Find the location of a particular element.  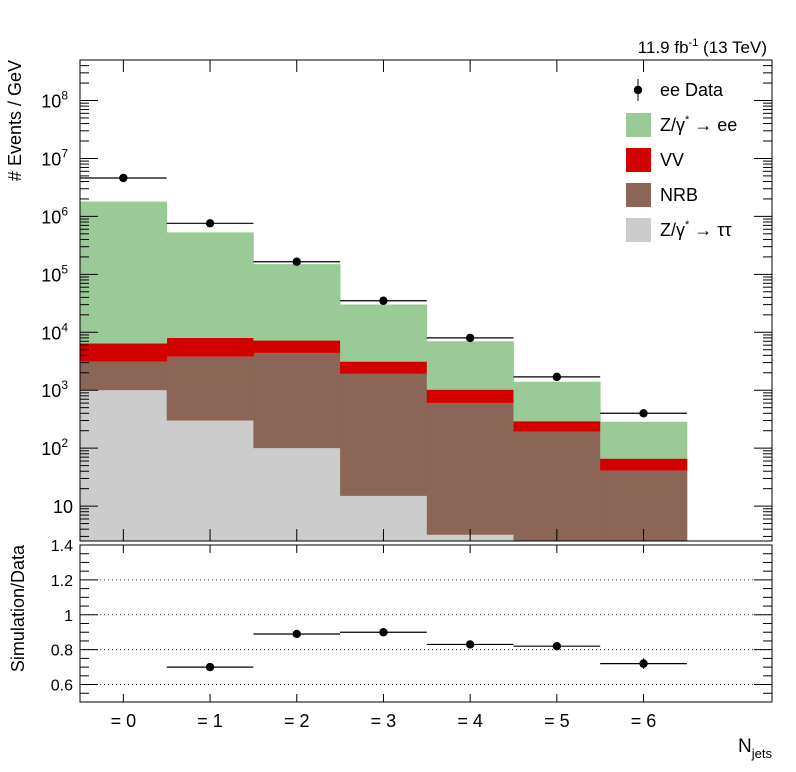

legend: ee Data Z/γ* → ee VV NRB Z/γ* → ττ is located at coordinates (681, 160).